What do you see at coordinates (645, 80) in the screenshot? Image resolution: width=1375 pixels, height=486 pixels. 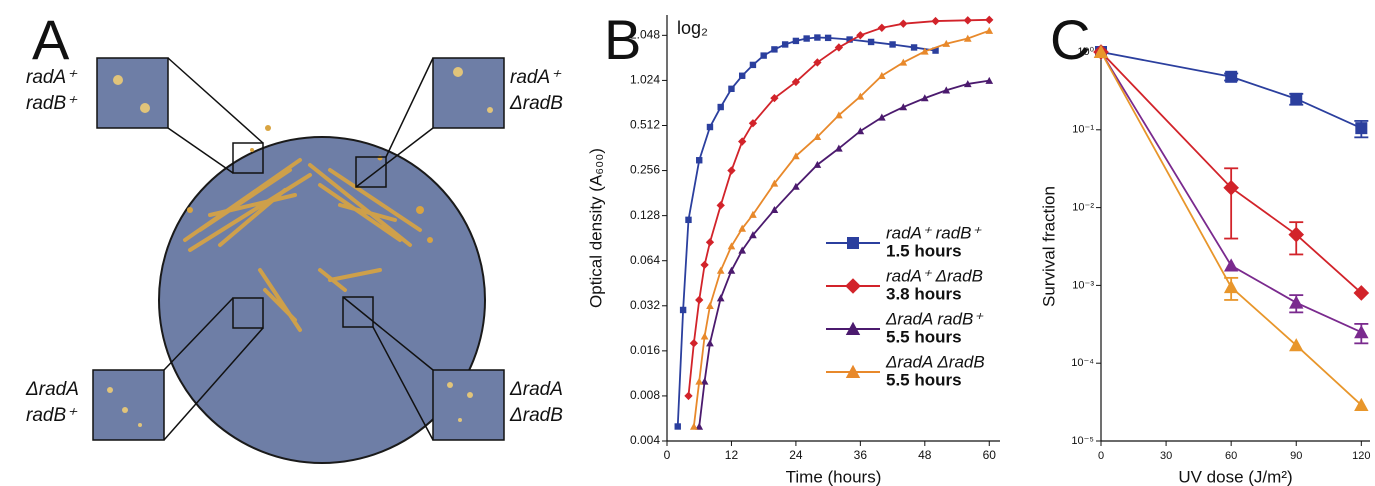 I see `y-tick-label: 1.024` at bounding box center [645, 80].